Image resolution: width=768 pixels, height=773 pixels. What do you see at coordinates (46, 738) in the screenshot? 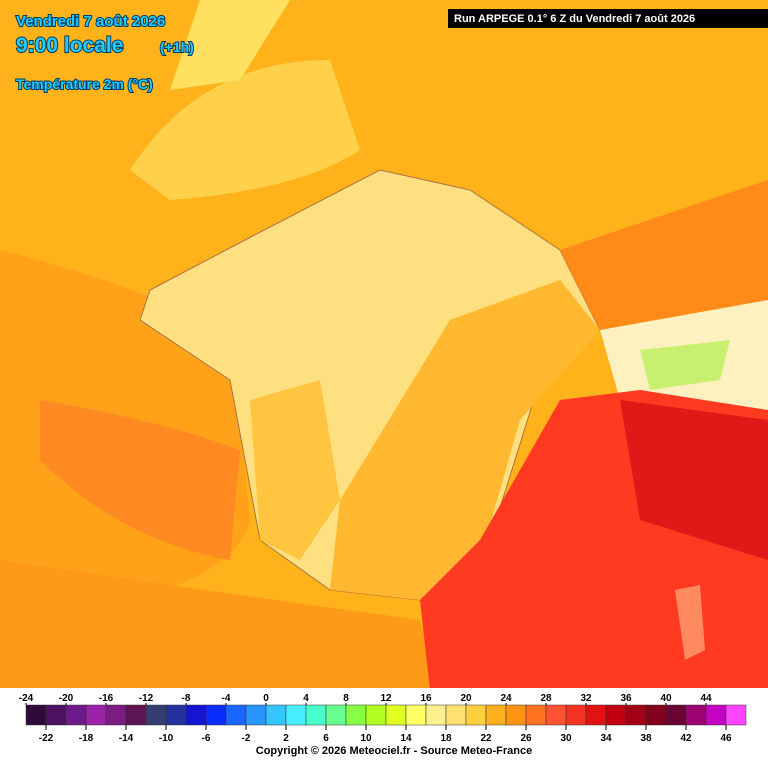
I see `legend-tick-label: -22` at bounding box center [46, 738].